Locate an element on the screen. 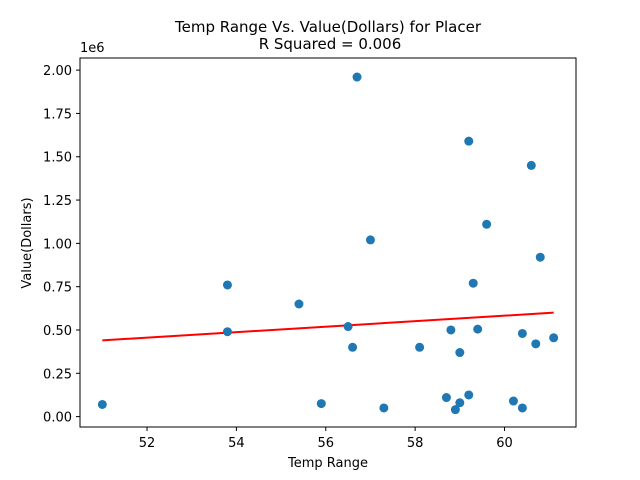  x-tick-label: 56 is located at coordinates (325, 443).